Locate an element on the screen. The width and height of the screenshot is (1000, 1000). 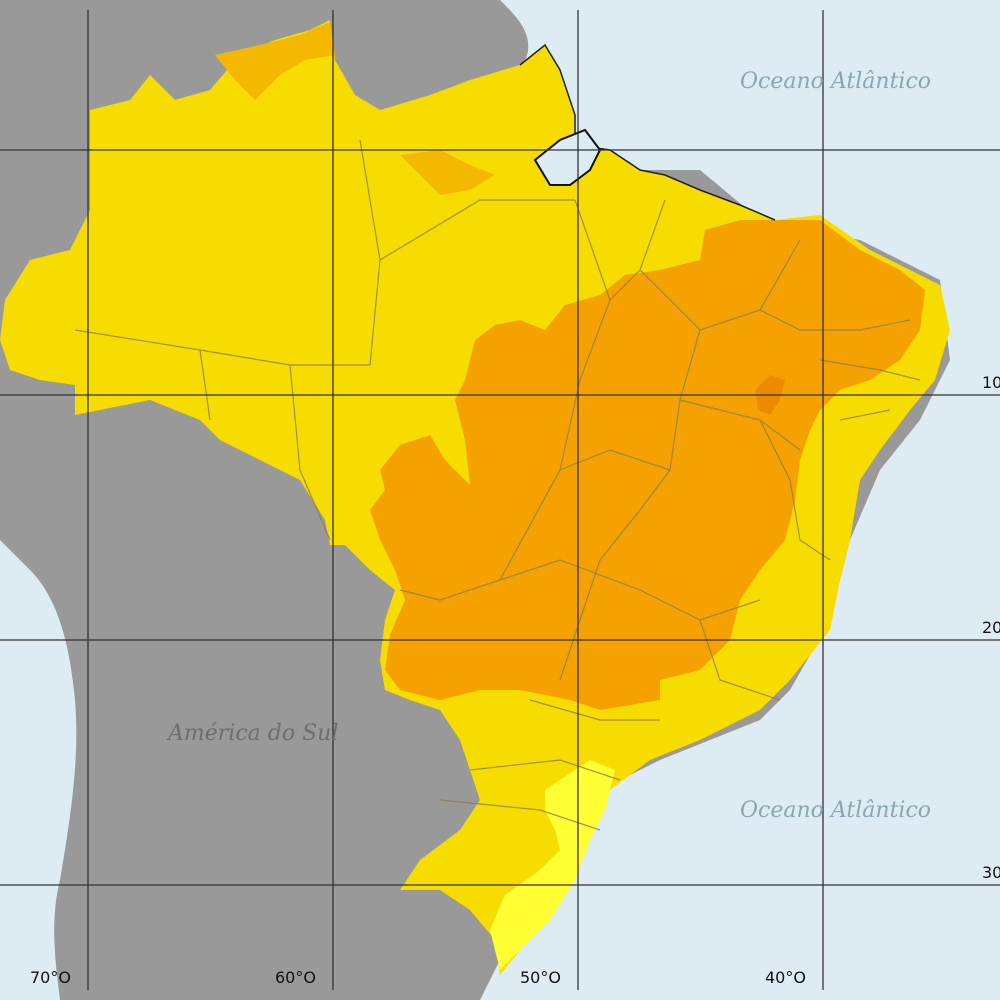
latitude-label-20: 20 is located at coordinates (991, 627).